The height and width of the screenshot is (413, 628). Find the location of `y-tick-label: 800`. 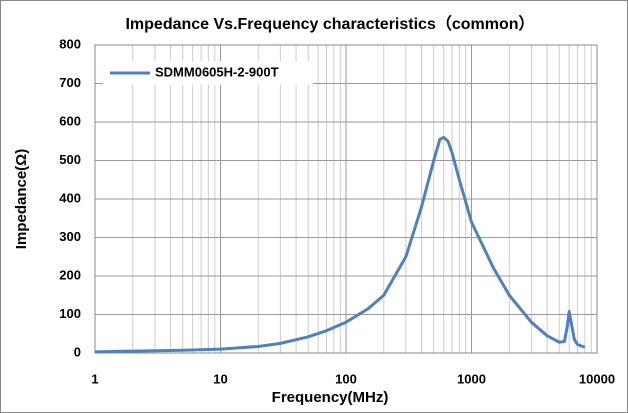

y-tick-label: 800 is located at coordinates (70, 43).